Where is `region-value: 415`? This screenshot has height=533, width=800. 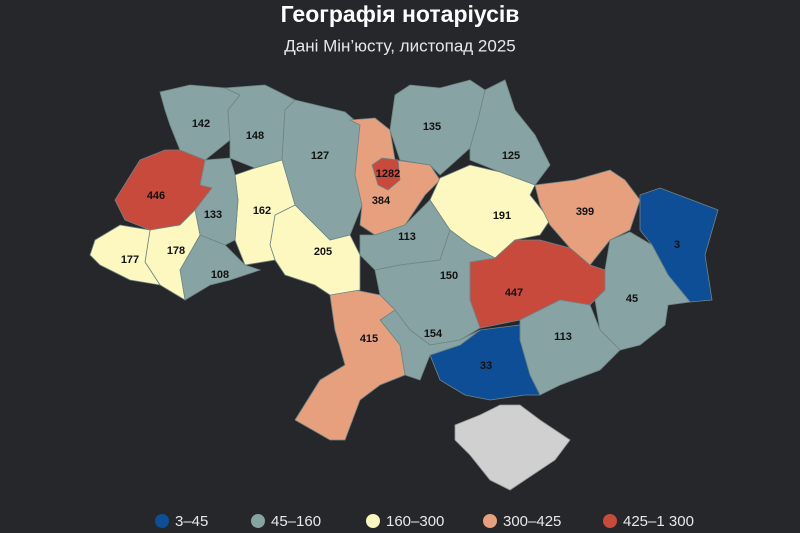 region-value: 415 is located at coordinates (369, 339).